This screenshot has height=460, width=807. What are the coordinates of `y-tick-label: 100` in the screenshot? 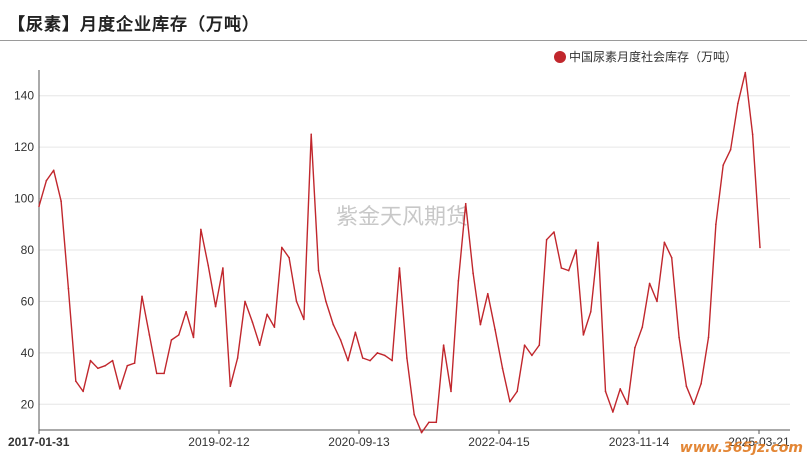 It's located at (24, 199).